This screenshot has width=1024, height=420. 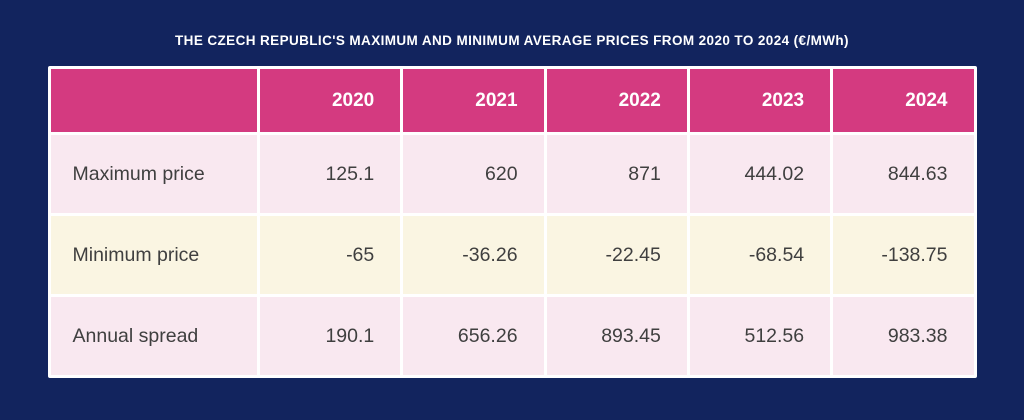 I want to click on cell-spread-2024: 983.38, so click(x=903, y=336).